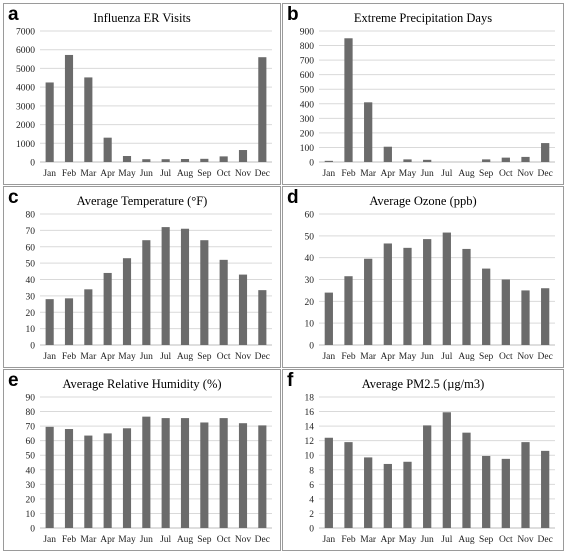 The image size is (567, 554). Describe the element at coordinates (185, 357) in the screenshot. I see `x-tick-label: Aug` at that location.